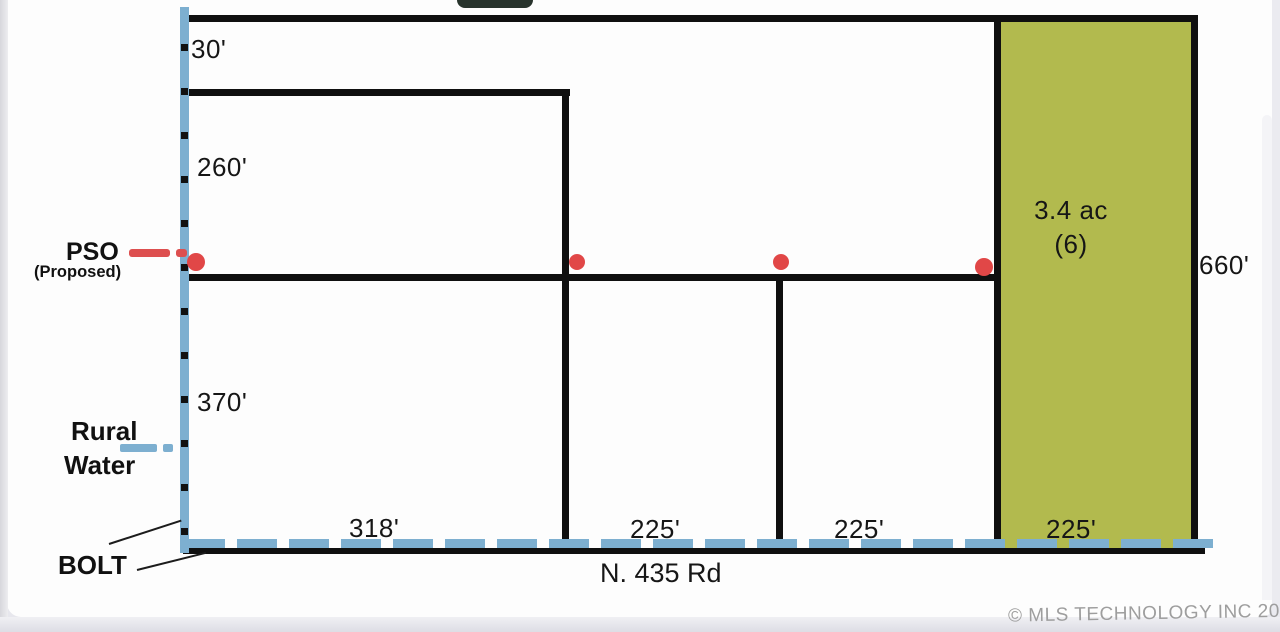 This screenshot has height=632, width=1280. Describe the element at coordinates (640, 624) in the screenshot. I see `sheet-bottom-edge` at that location.